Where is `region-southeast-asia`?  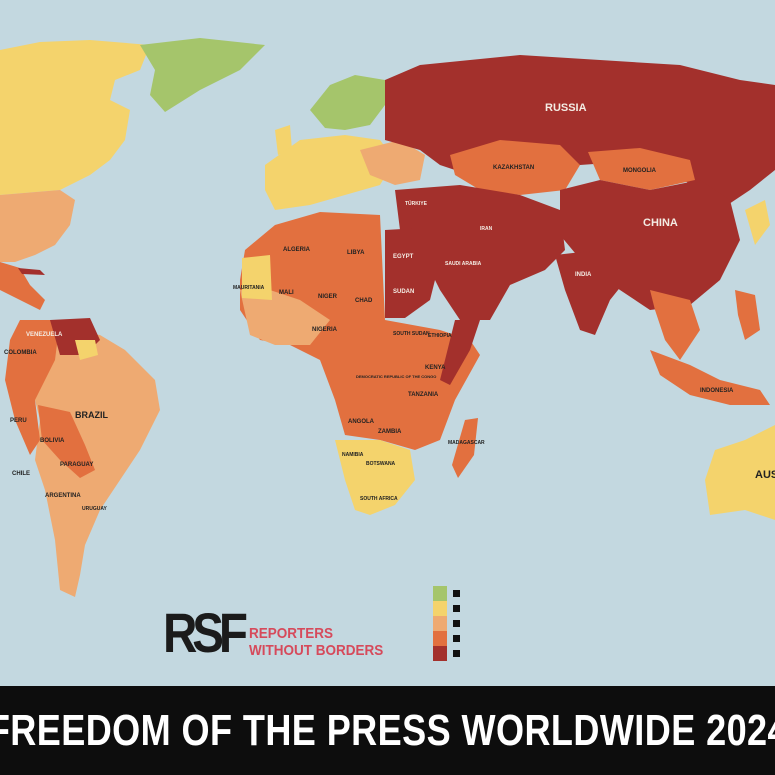 region-southeast-asia is located at coordinates (675, 325).